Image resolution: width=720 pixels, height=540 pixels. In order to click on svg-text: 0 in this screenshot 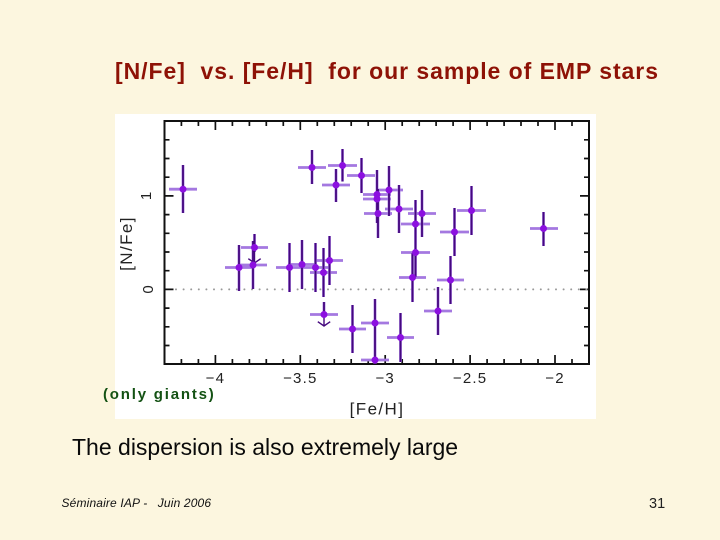, I will do `click(148, 289)`.